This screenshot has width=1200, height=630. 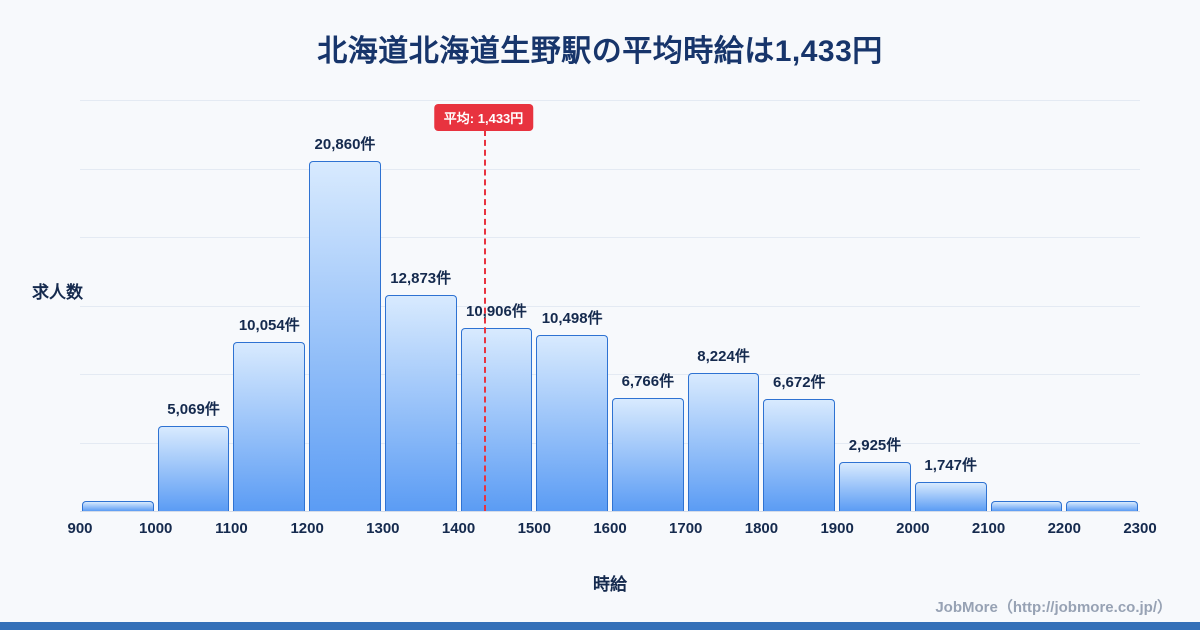 What do you see at coordinates (193, 409) in the screenshot?
I see `bar-value-label: 5,069件` at bounding box center [193, 409].